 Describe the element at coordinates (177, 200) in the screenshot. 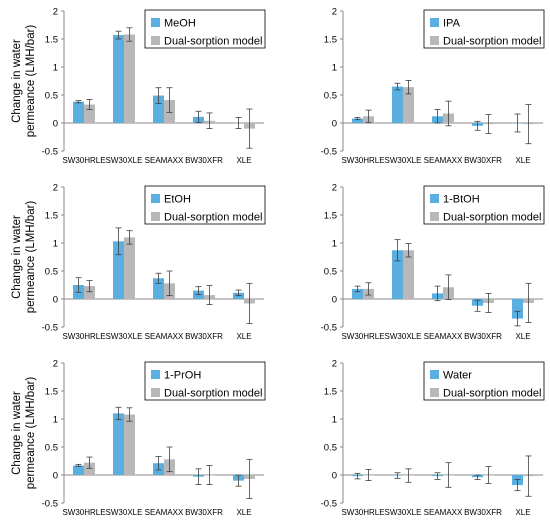

I see `legend-label-measured: EtOH` at that location.